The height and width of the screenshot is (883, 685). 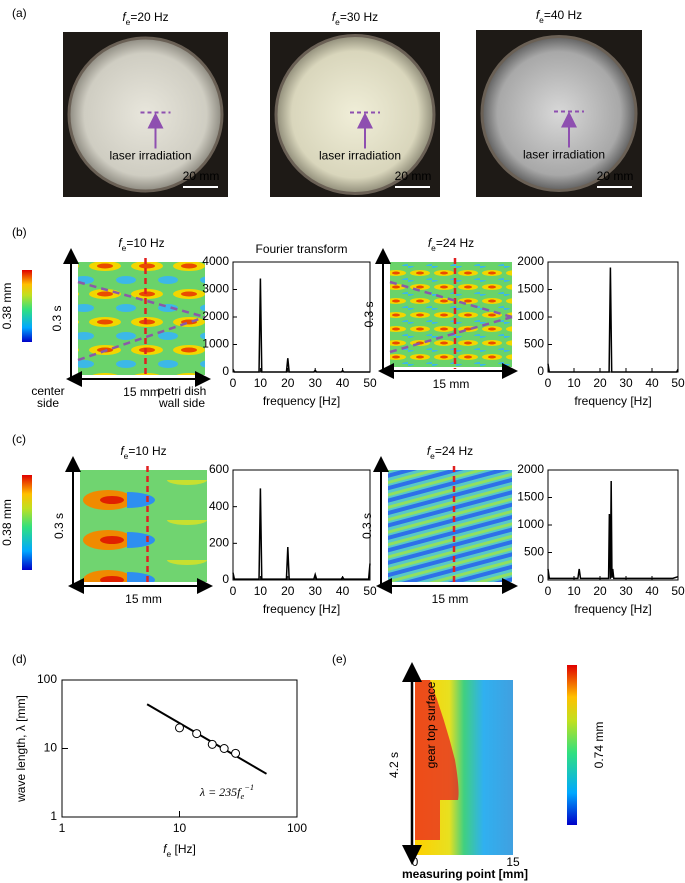 I want to click on photo-title: fe=20 Hz, so click(x=145, y=18).